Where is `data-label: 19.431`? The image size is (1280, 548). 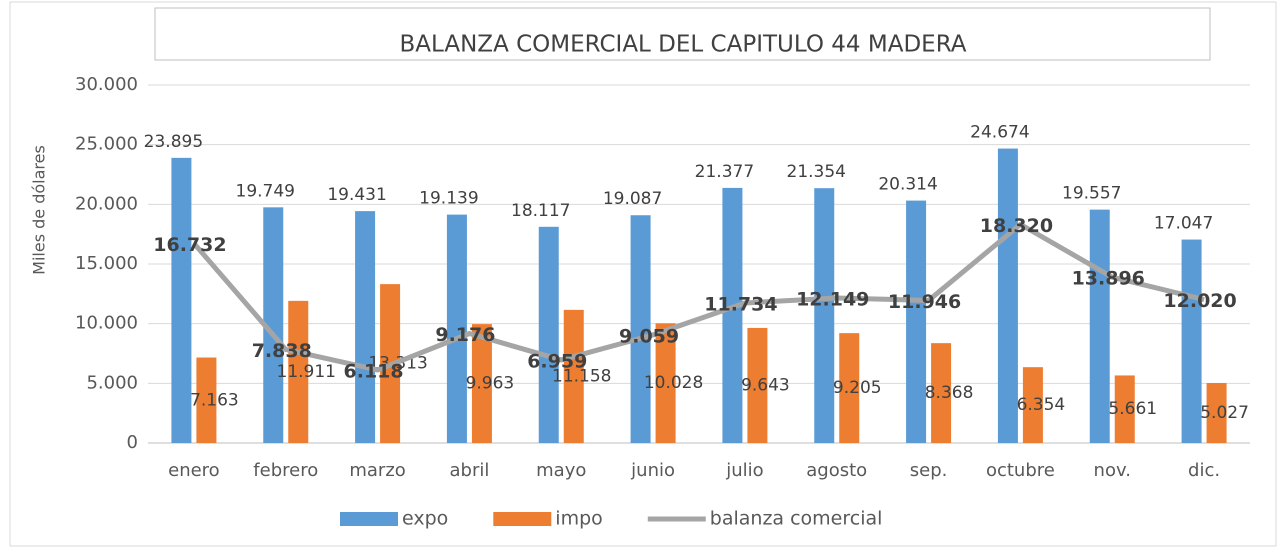 data-label: 19.431 is located at coordinates (356, 195).